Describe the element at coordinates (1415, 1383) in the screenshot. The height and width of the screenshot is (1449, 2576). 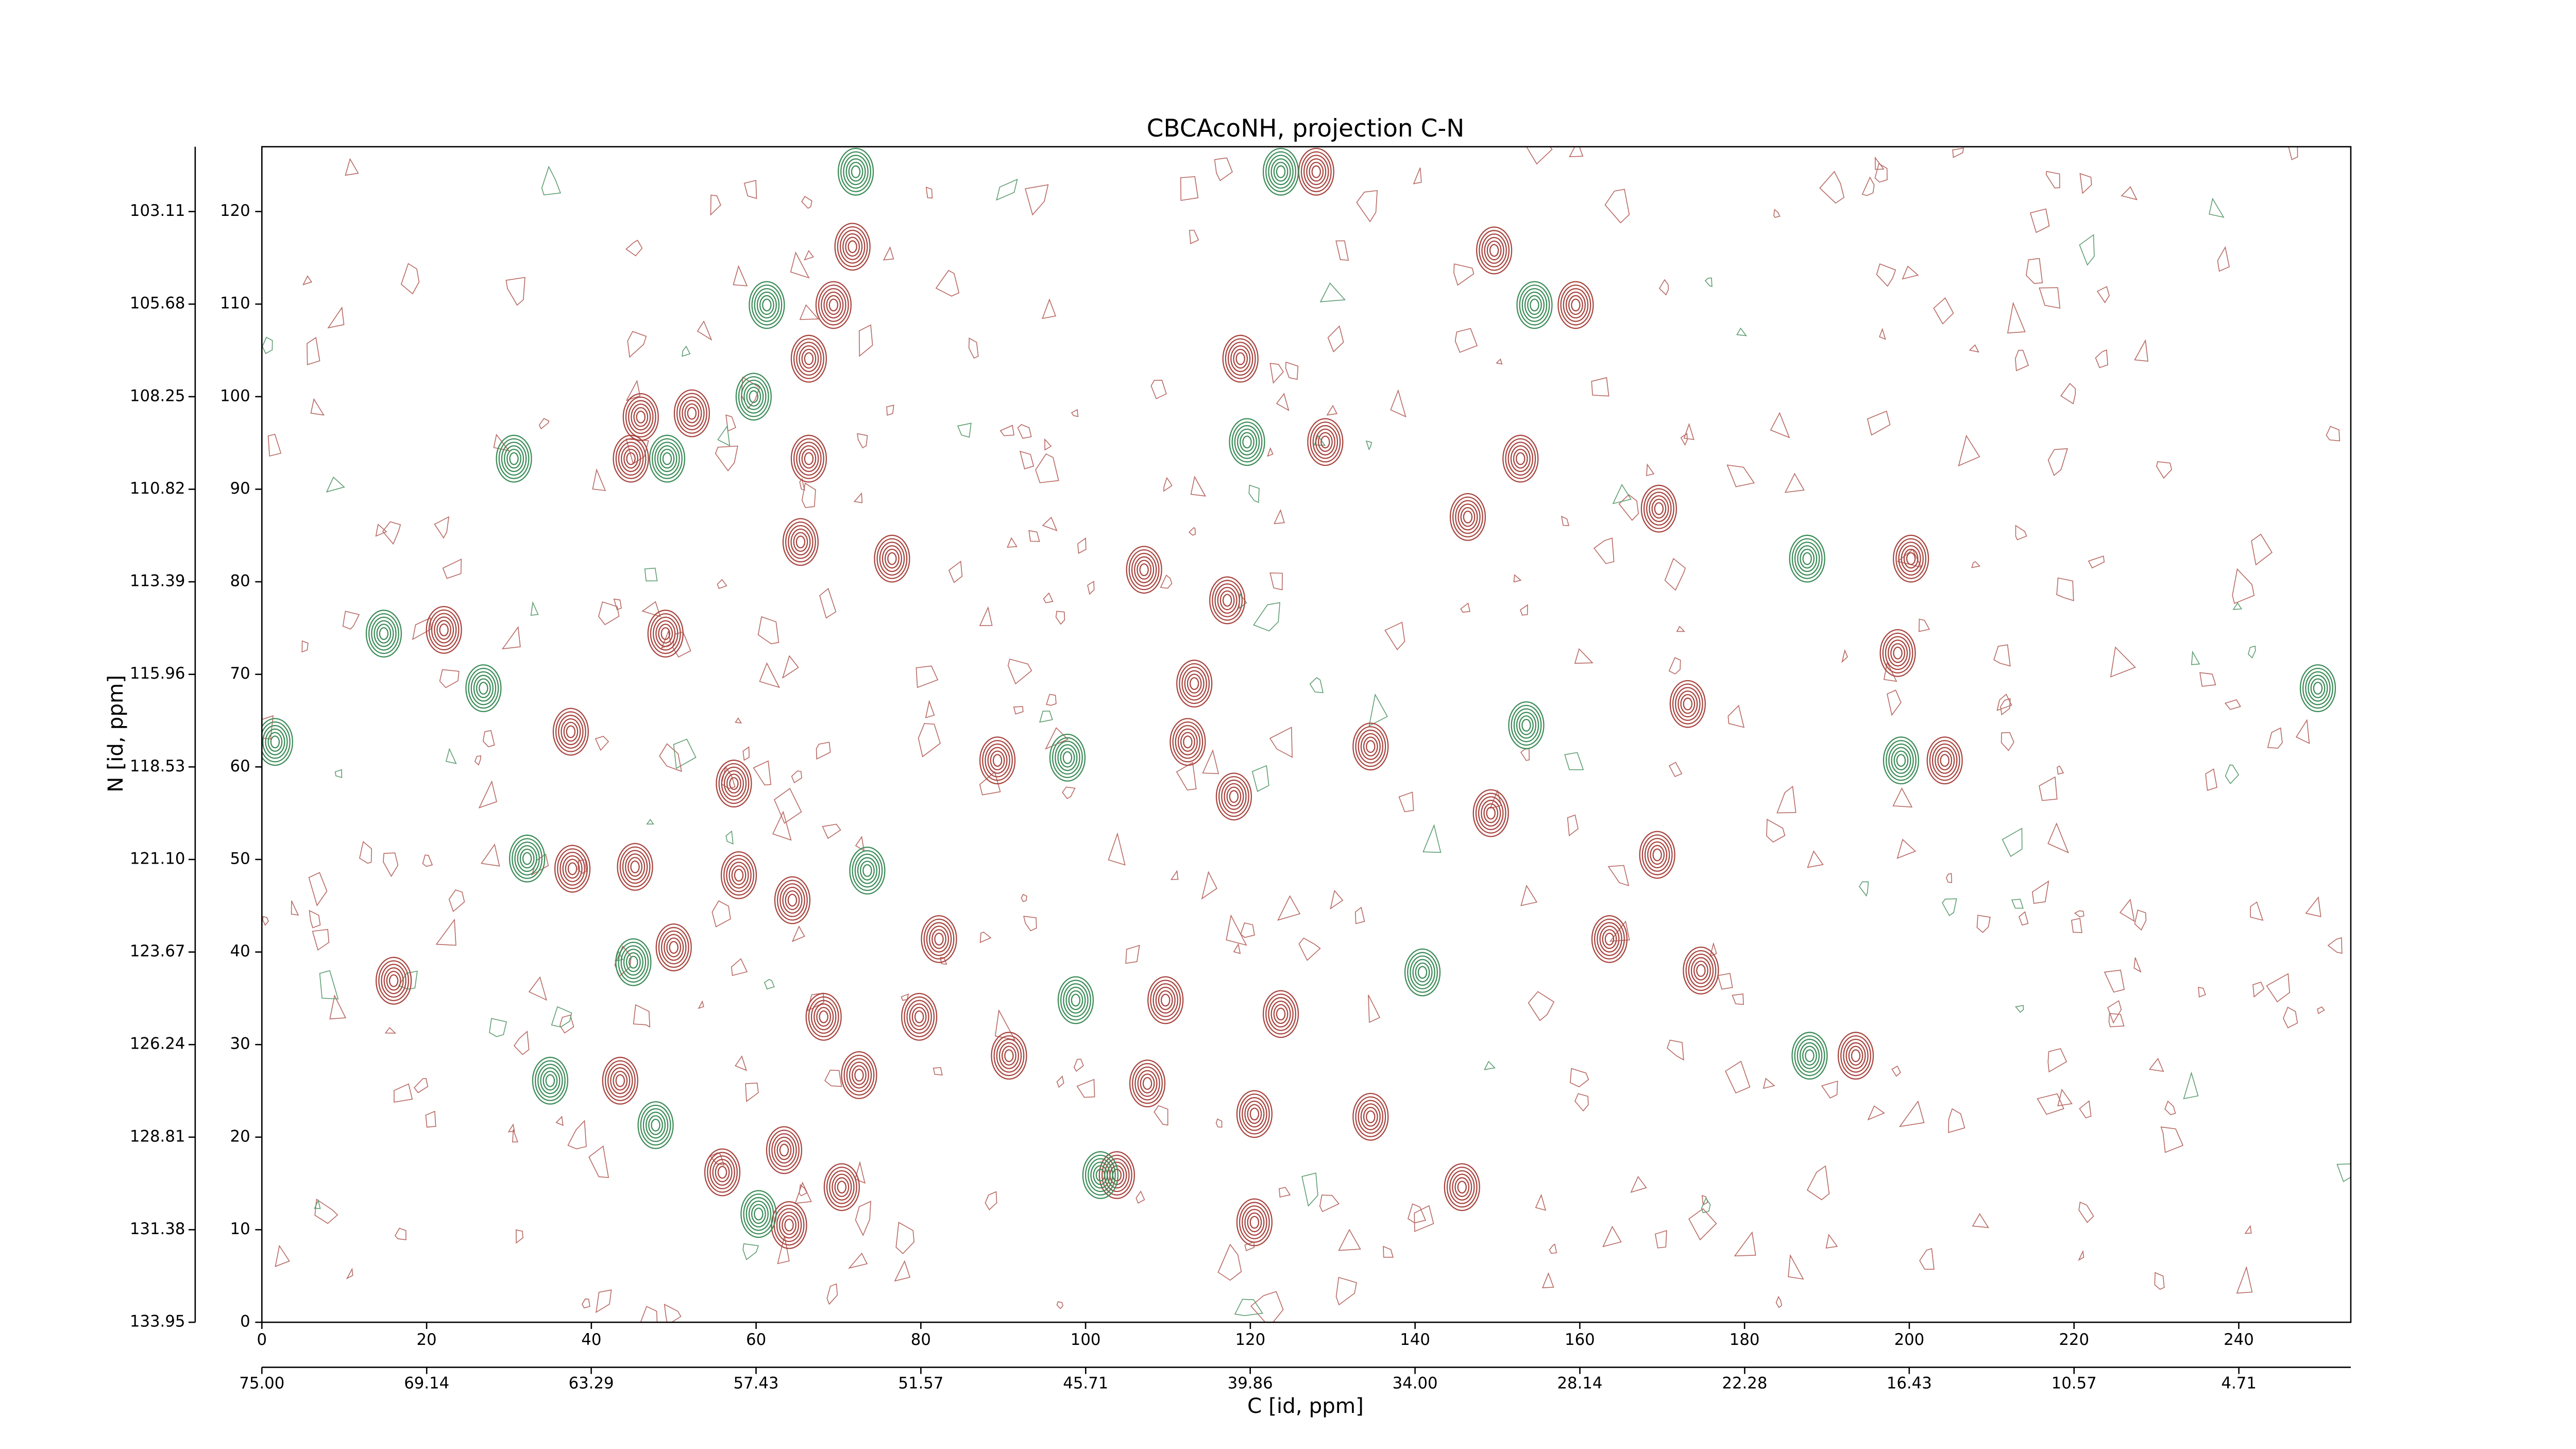
I see `x2-tick-label: 34.00` at that location.